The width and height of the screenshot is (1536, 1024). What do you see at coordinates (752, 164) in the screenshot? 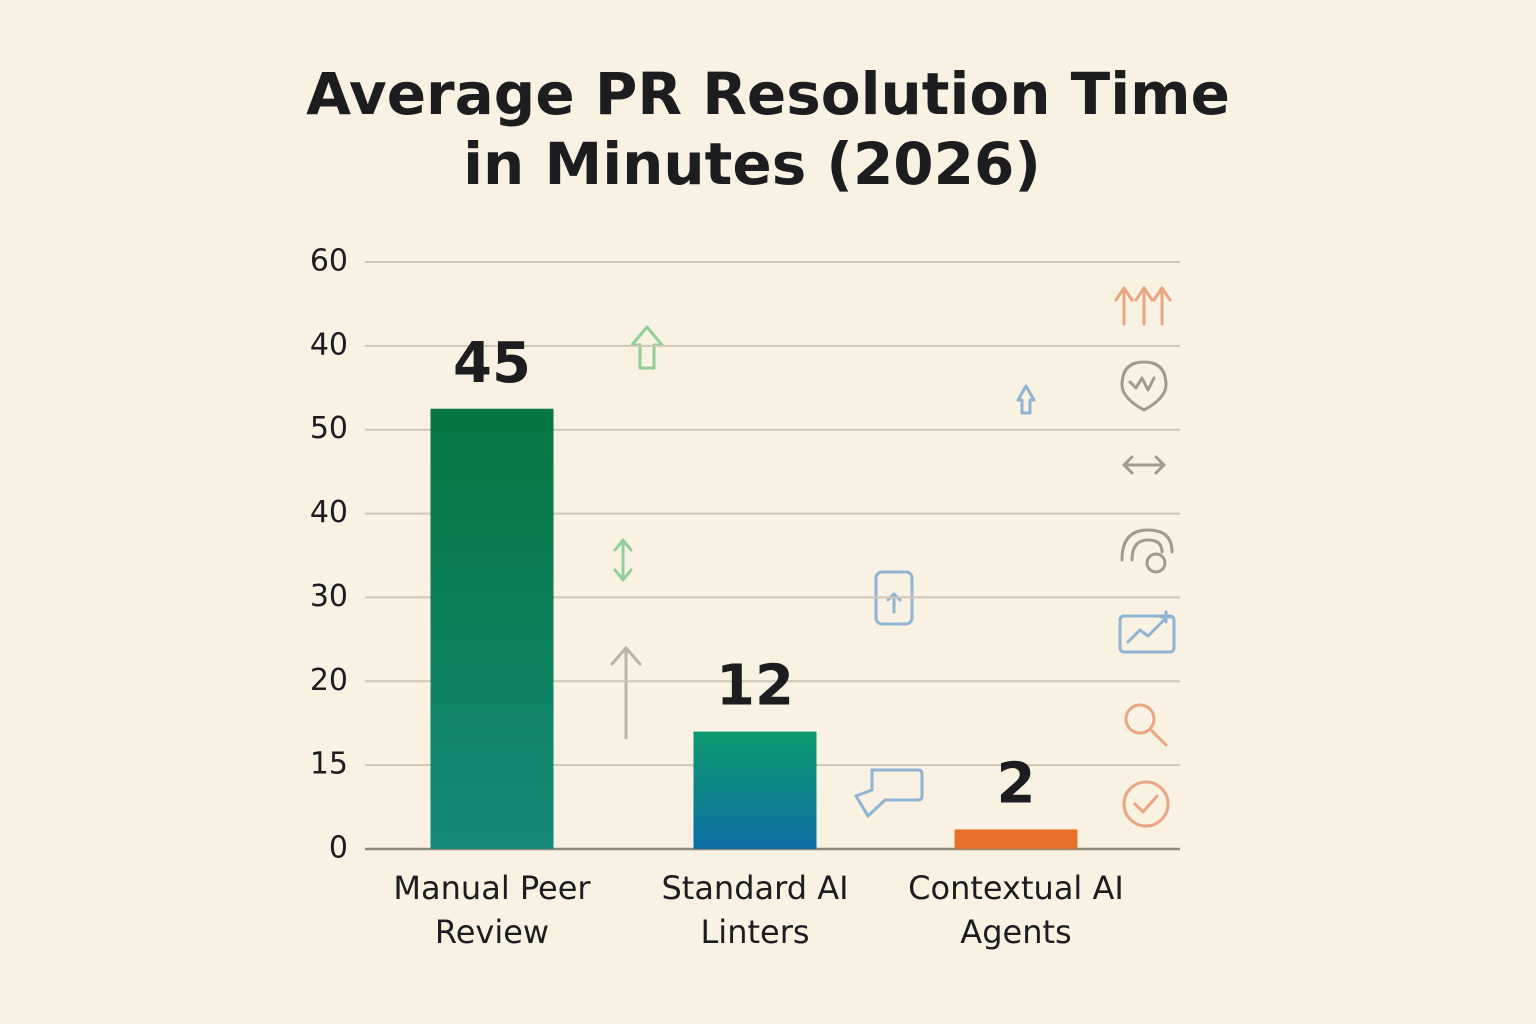
I see `chart-title: in Minutes (2026)` at bounding box center [752, 164].